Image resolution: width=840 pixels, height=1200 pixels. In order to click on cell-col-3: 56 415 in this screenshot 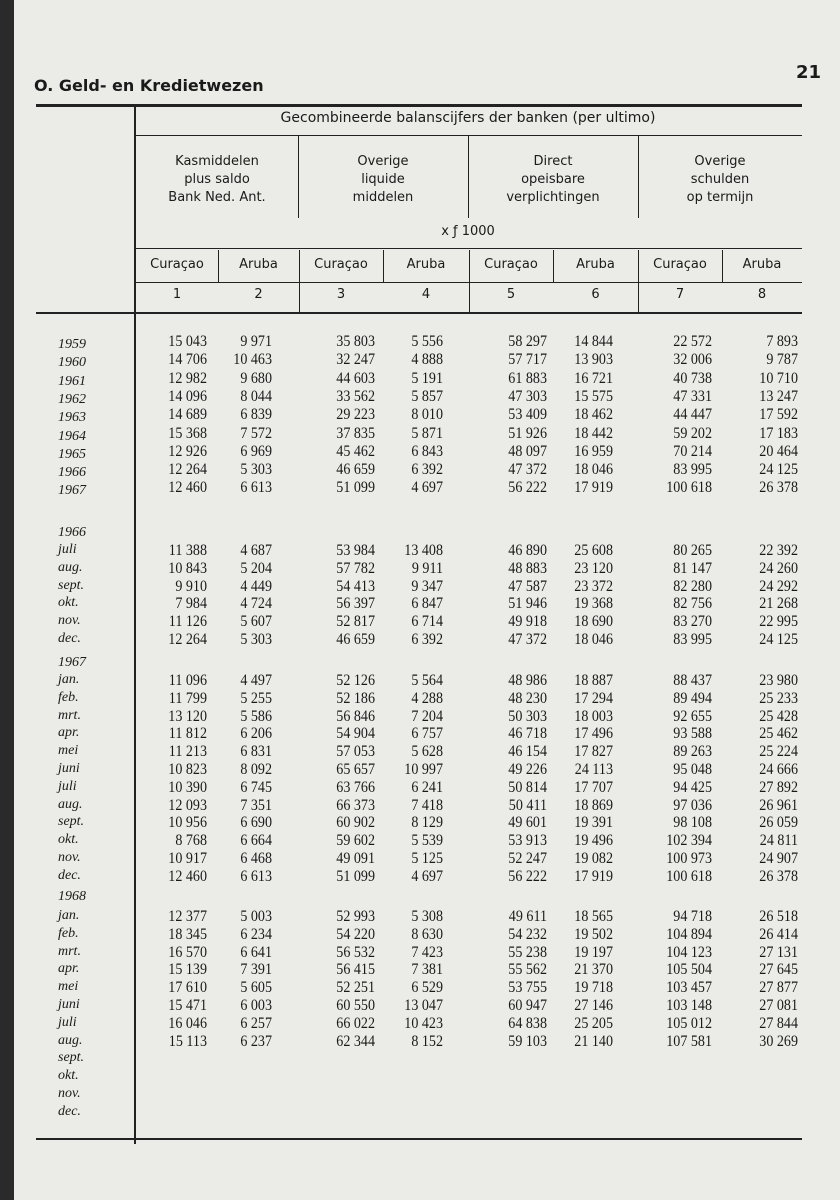, I will do `click(355, 970)`.